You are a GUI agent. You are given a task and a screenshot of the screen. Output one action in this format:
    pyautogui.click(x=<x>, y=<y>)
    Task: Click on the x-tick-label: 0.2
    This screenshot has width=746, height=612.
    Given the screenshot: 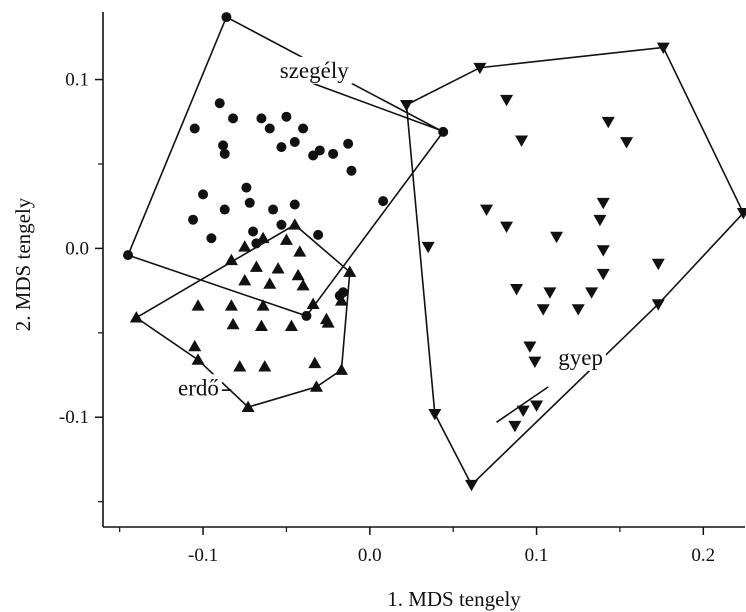 What is the action you would take?
    pyautogui.click(x=703, y=555)
    